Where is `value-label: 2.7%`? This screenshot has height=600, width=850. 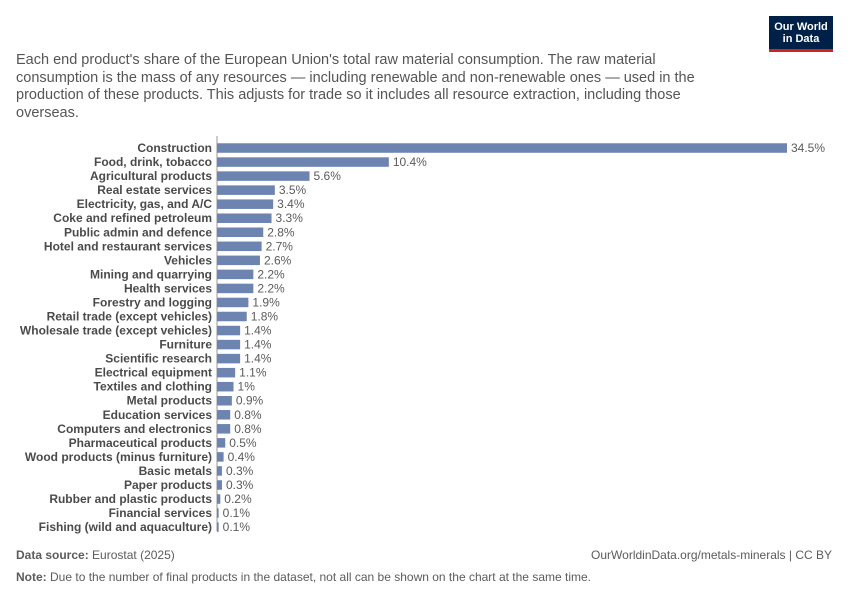
value-label: 2.7% is located at coordinates (280, 246).